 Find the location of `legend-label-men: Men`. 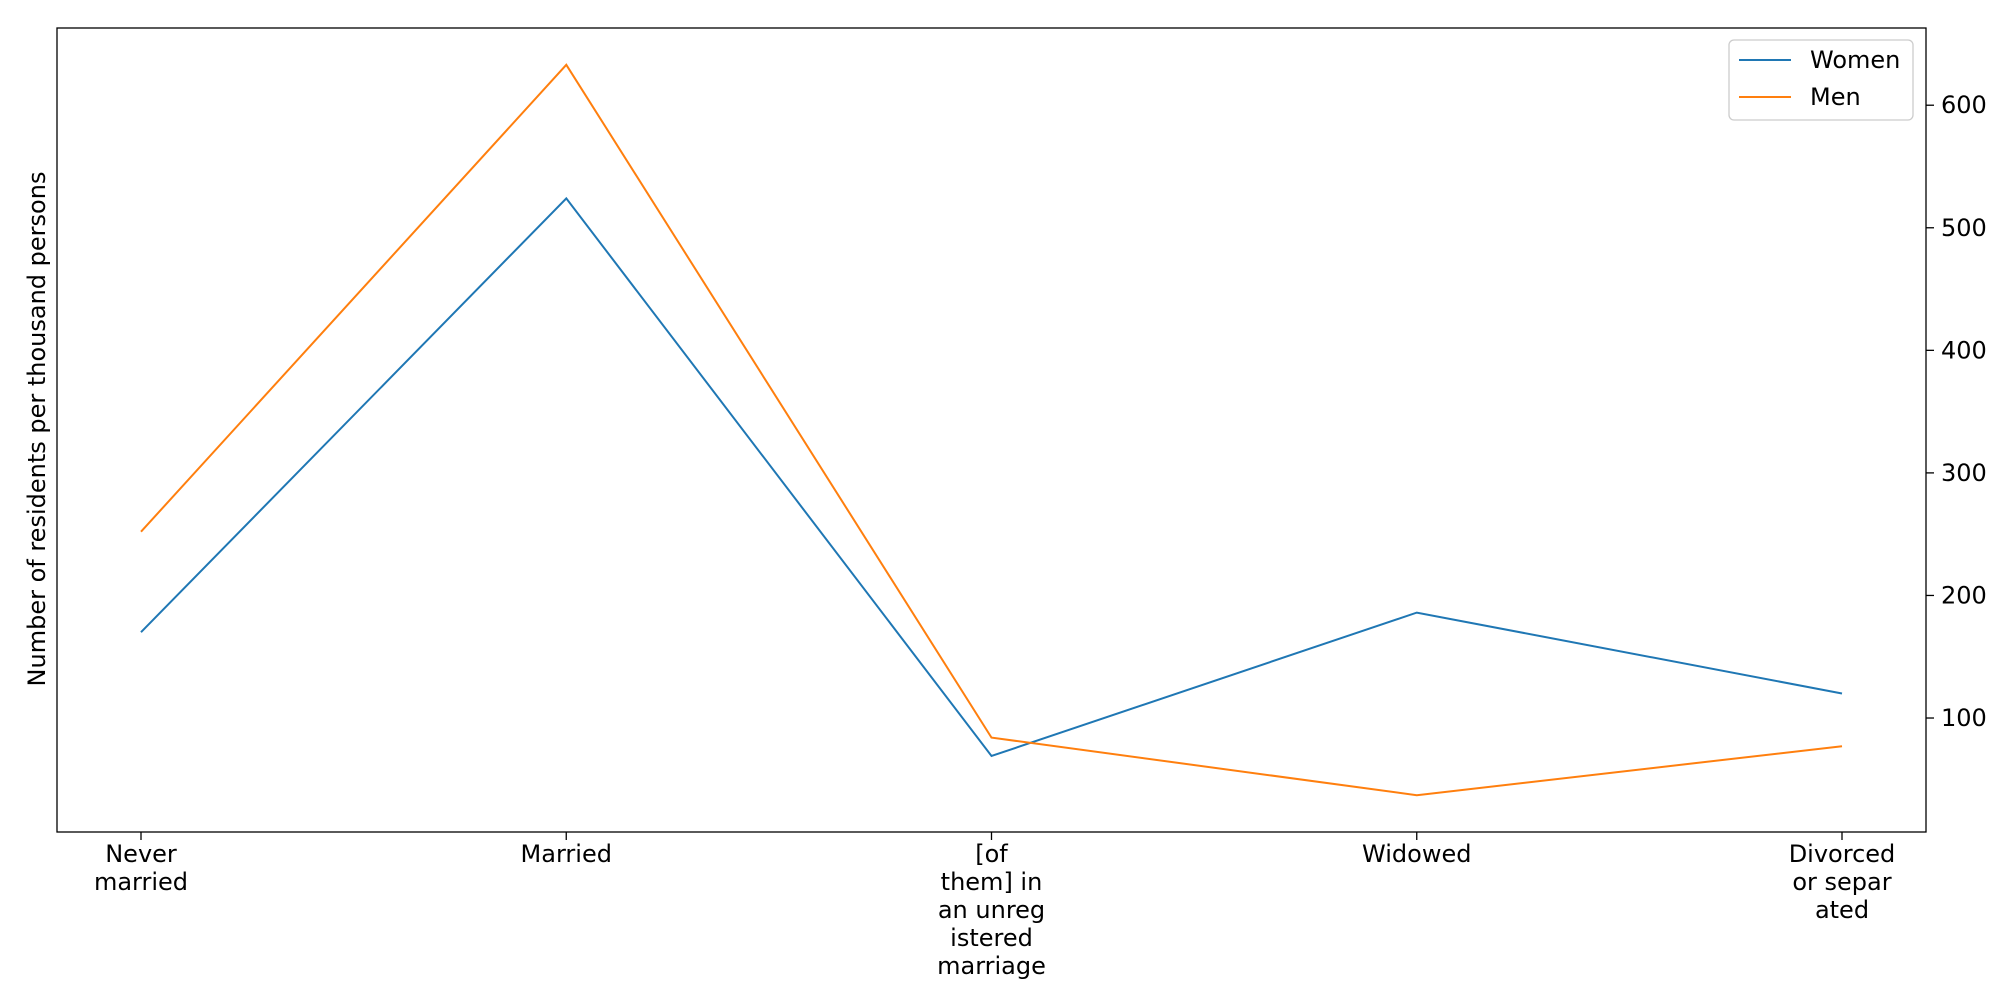

legend-label-men: Men is located at coordinates (1835, 97).